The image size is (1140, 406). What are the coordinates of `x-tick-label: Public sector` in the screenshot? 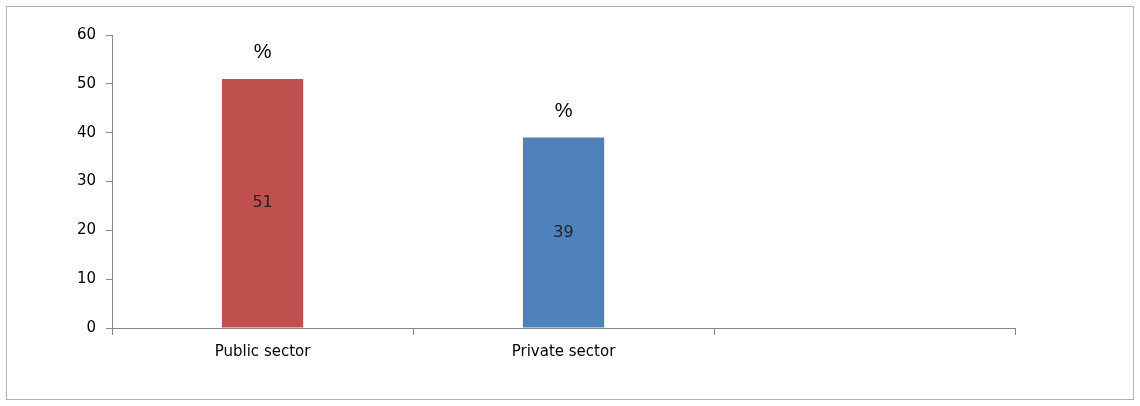 It's located at (263, 350).